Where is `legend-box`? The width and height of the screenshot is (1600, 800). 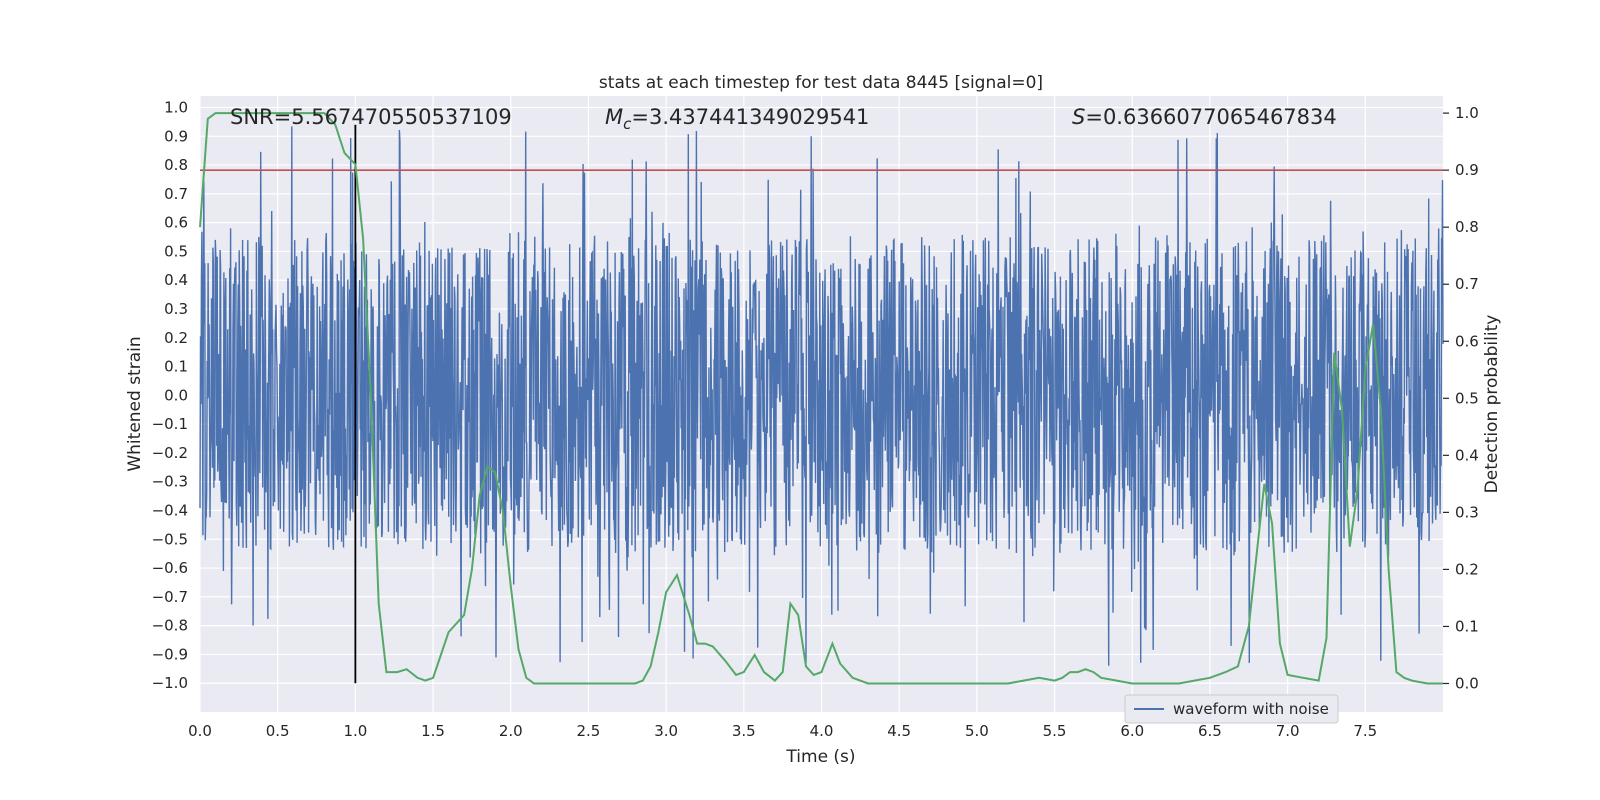
legend-box is located at coordinates (1231, 709).